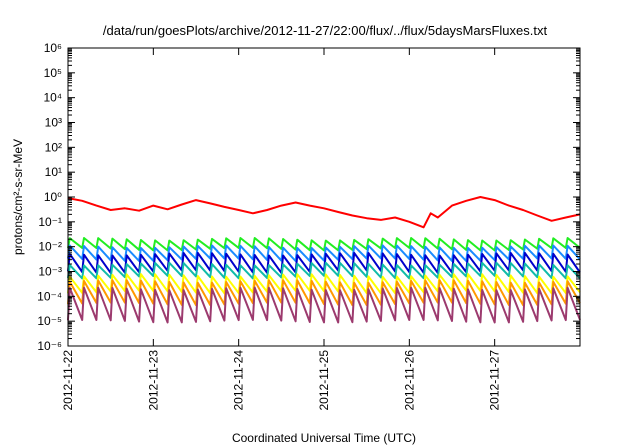 The image size is (640, 448). I want to click on y-tick-label: 10⁻¹, so click(50, 222).